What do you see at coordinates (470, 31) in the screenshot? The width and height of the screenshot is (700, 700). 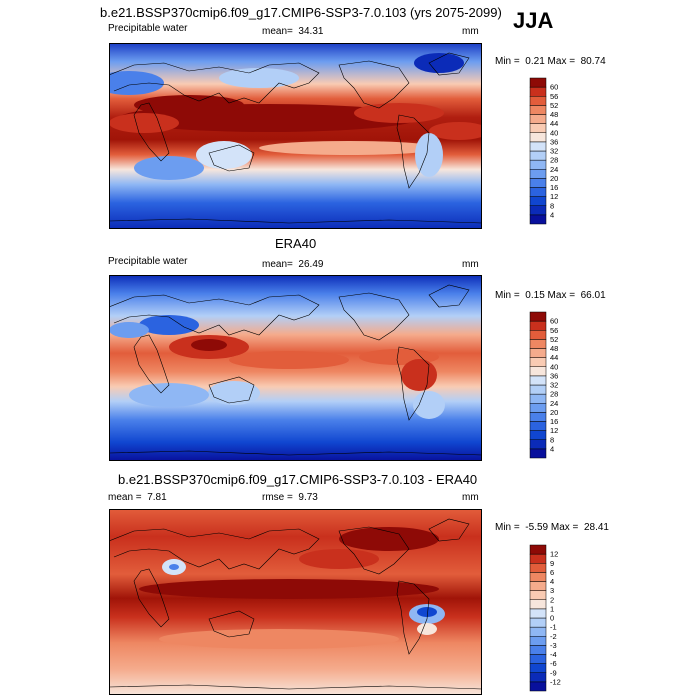 I see `panel1-units: mm` at bounding box center [470, 31].